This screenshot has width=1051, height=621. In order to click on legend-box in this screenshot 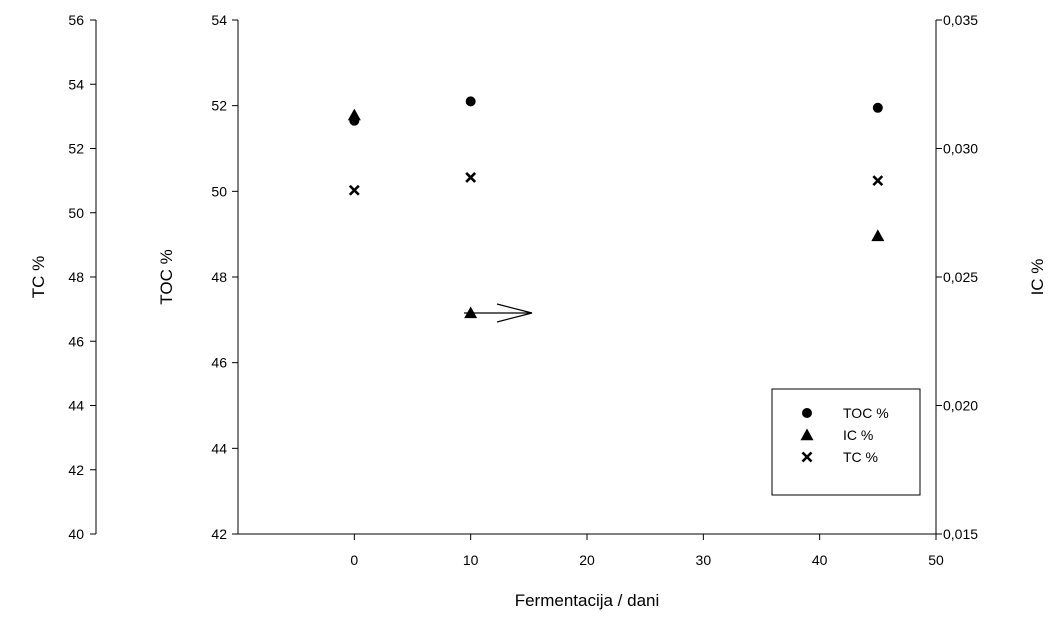, I will do `click(846, 442)`.